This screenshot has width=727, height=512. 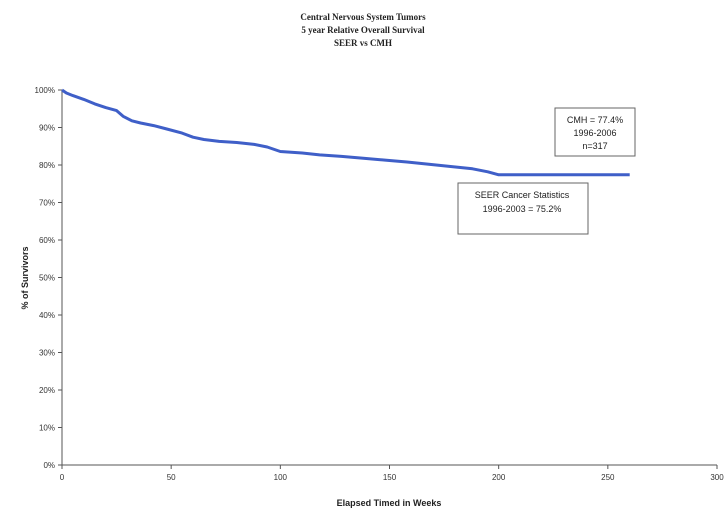 I want to click on x-tick-label: 50, so click(x=171, y=477).